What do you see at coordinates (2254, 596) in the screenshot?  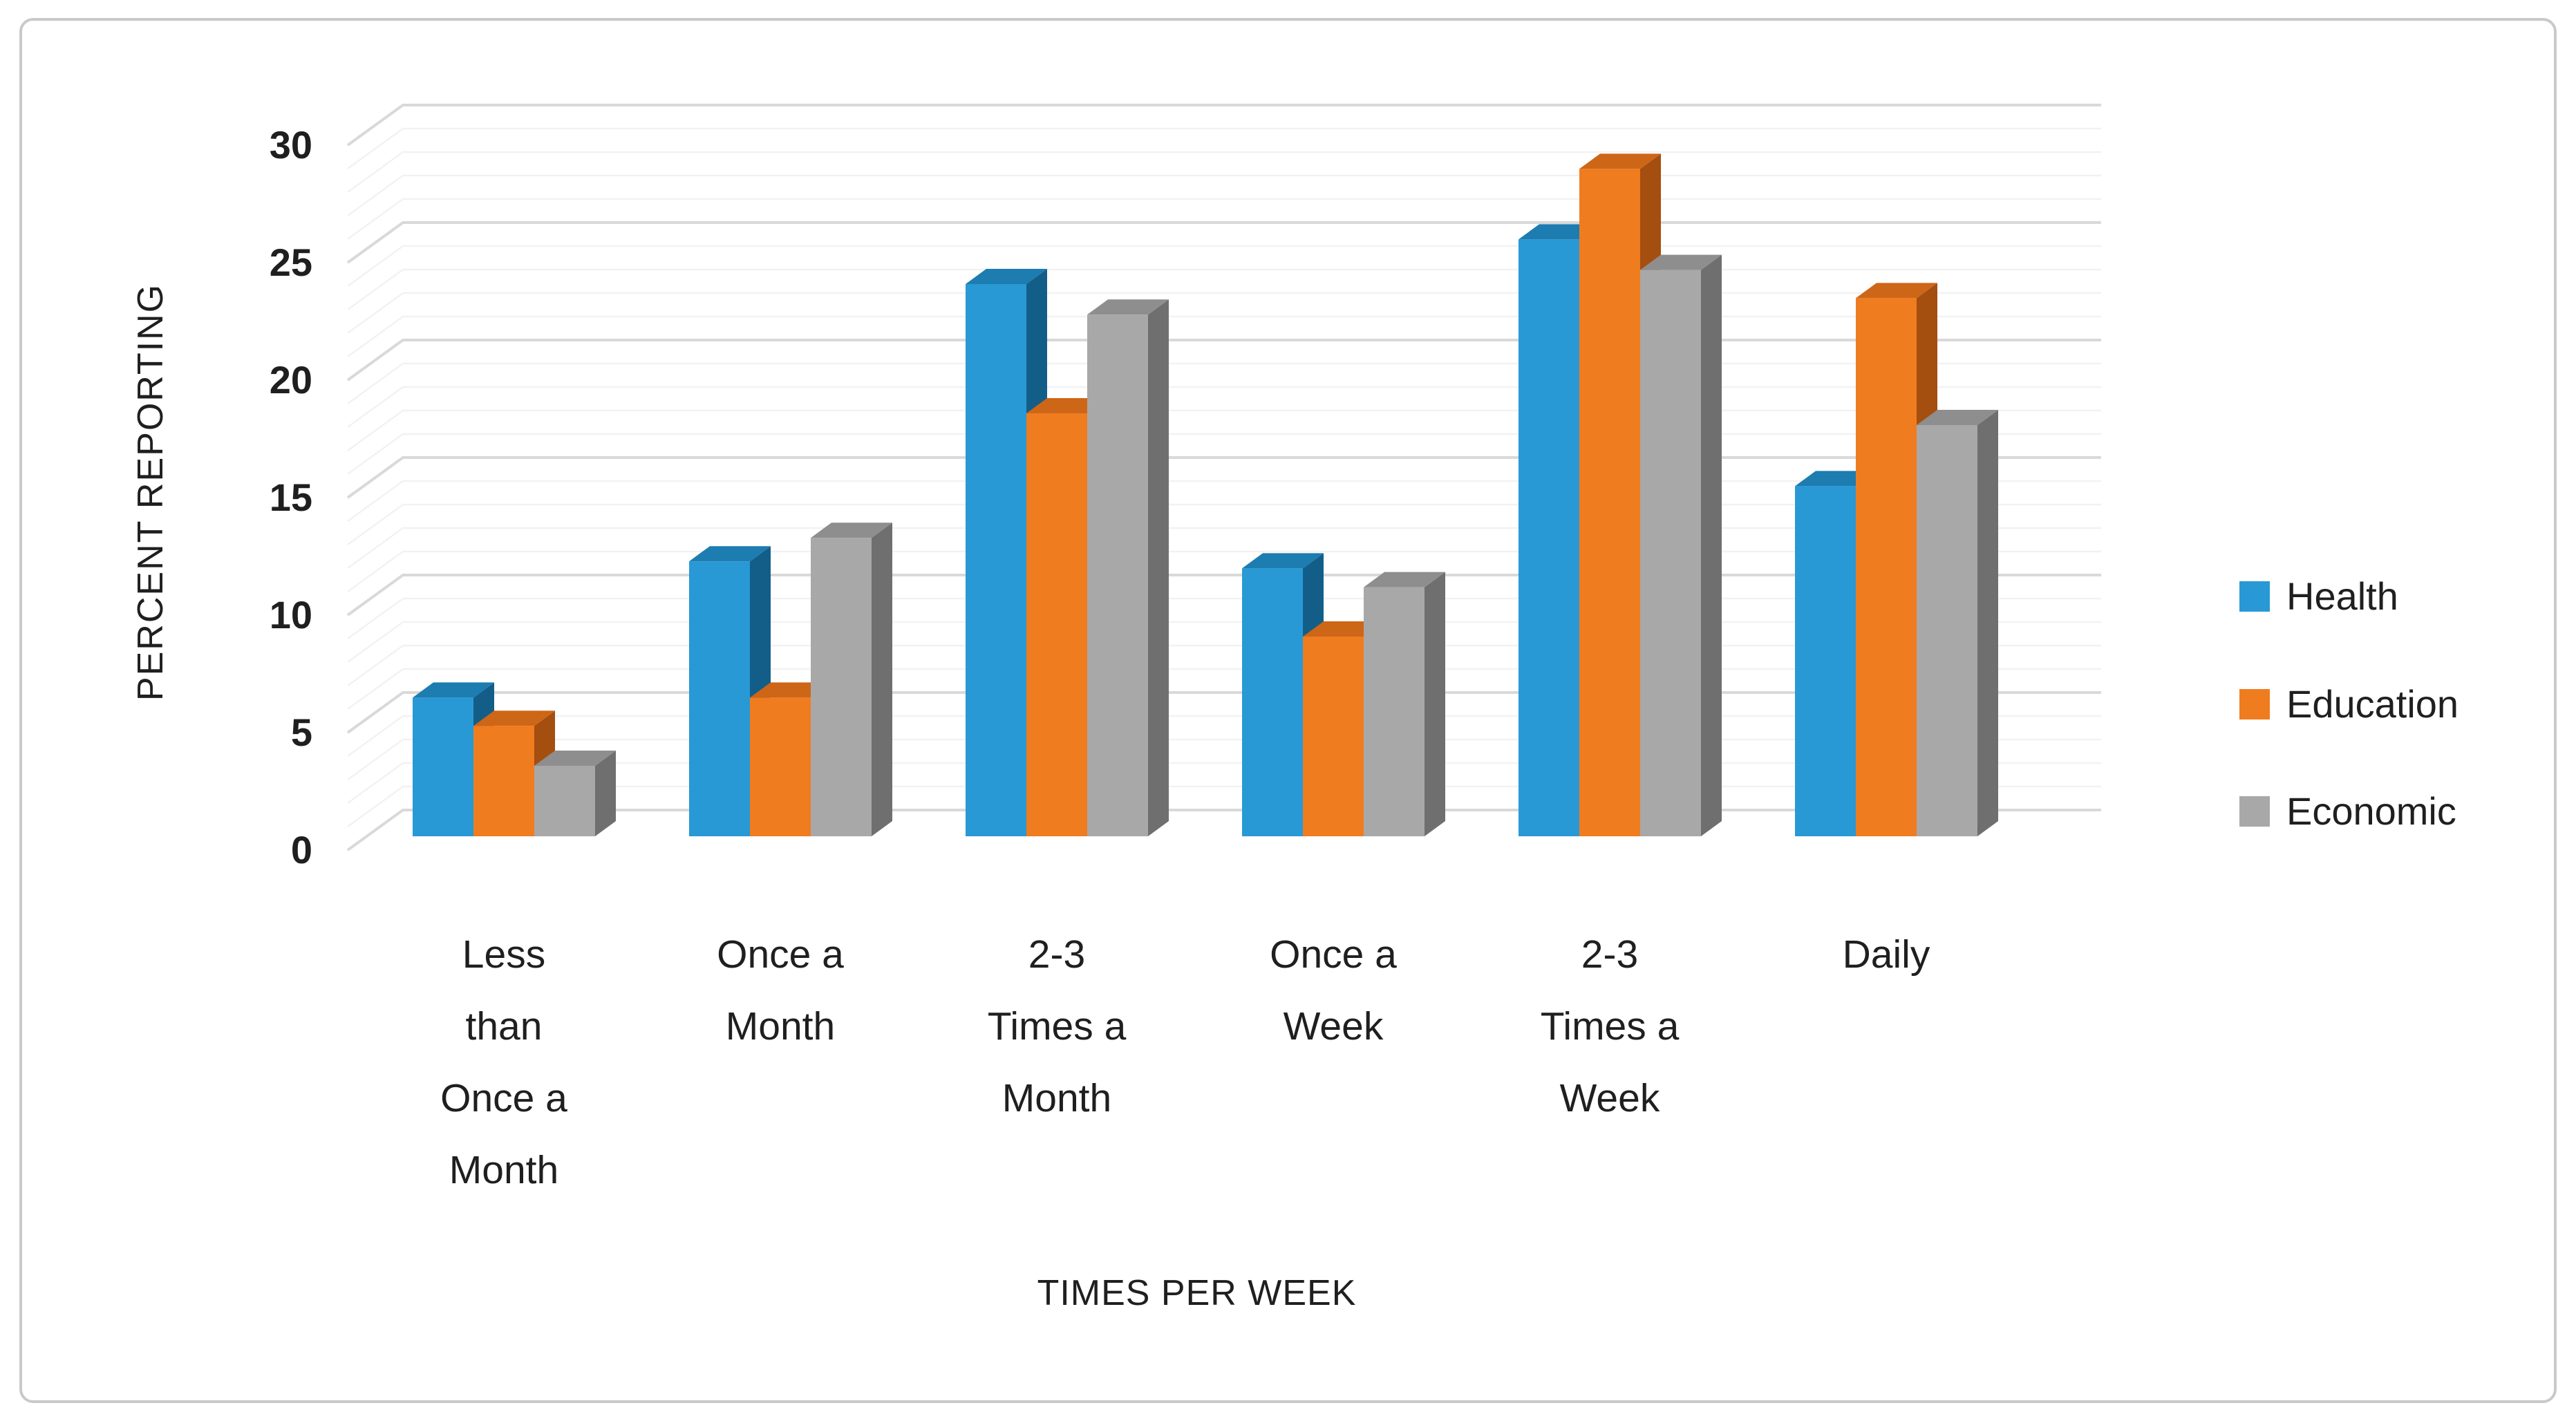 I see `legend-swatch-health` at bounding box center [2254, 596].